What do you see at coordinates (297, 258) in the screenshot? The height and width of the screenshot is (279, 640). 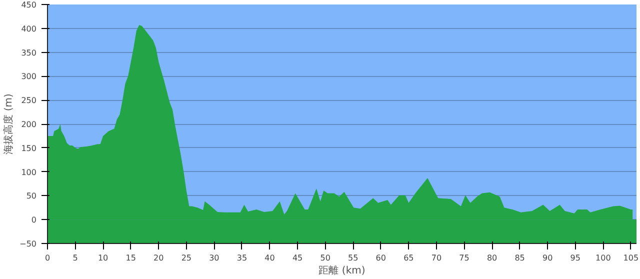 I see `x-tick-label: 45` at bounding box center [297, 258].